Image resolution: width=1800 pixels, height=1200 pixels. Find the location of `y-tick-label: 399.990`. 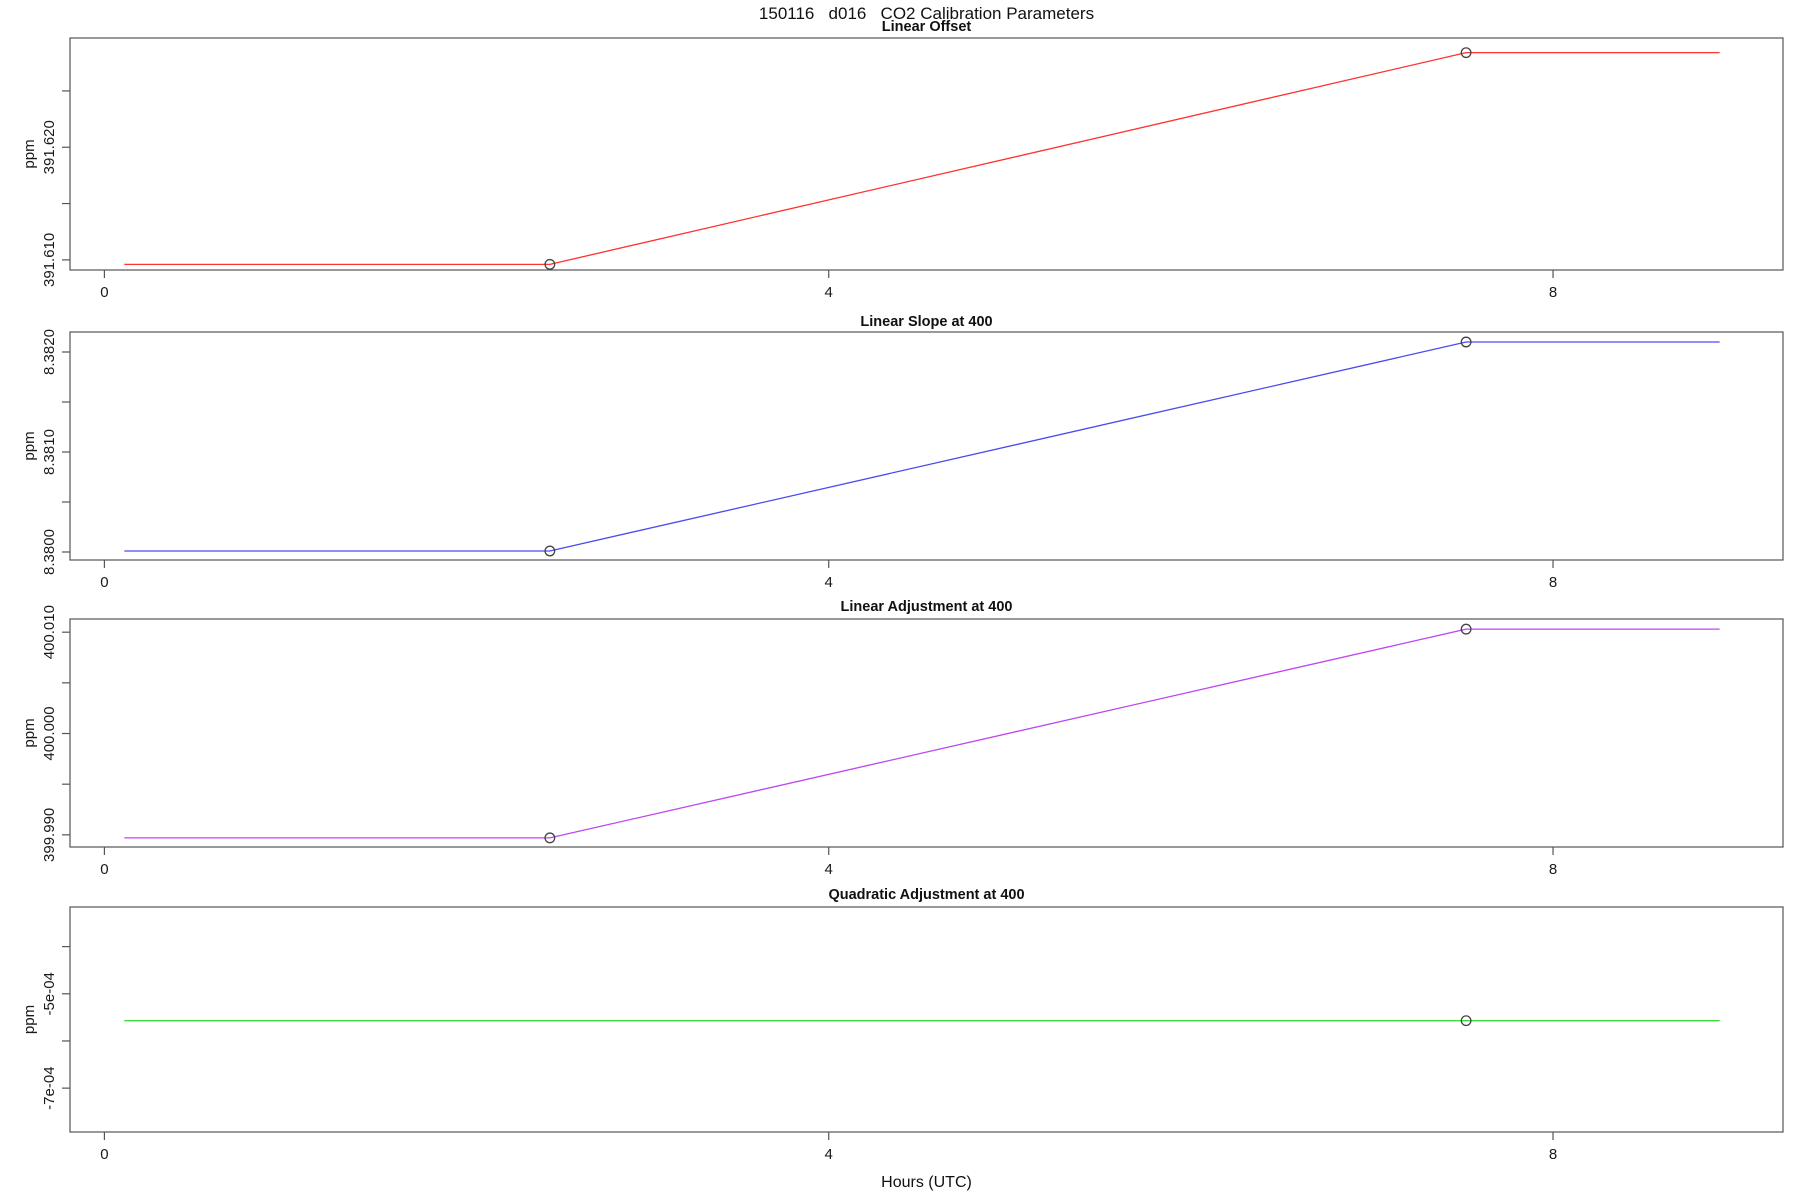

y-tick-label: 399.990 is located at coordinates (49, 835).